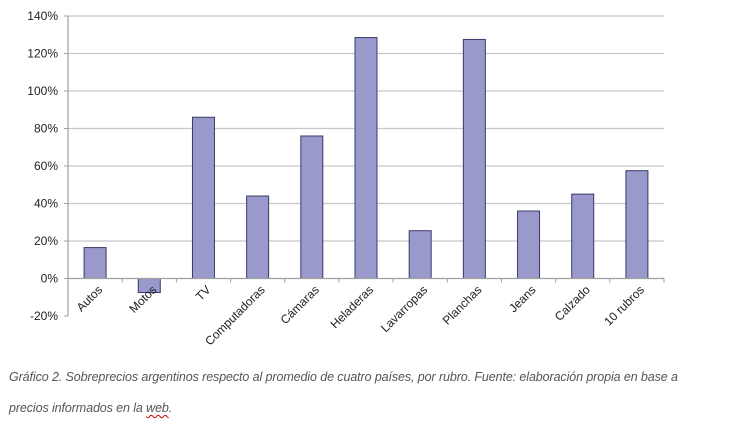 The image size is (729, 425). Describe the element at coordinates (462, 305) in the screenshot. I see `x-tick-label: Planchas` at that location.